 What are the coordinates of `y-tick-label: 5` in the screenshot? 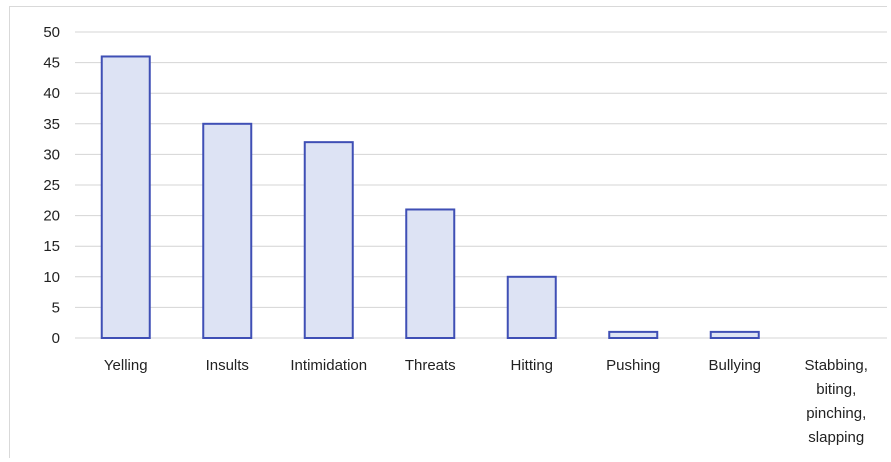 It's located at (56, 307).